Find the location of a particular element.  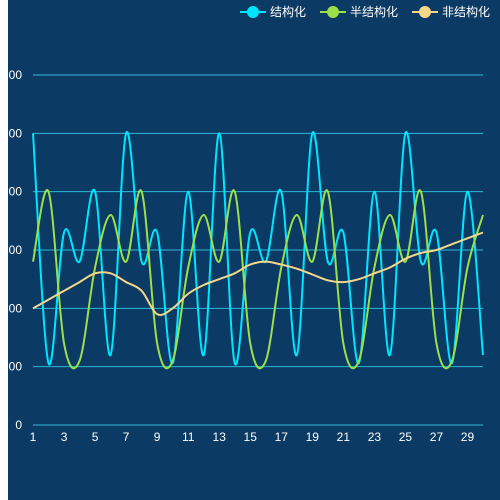

x-tick-label: 27 is located at coordinates (437, 437).